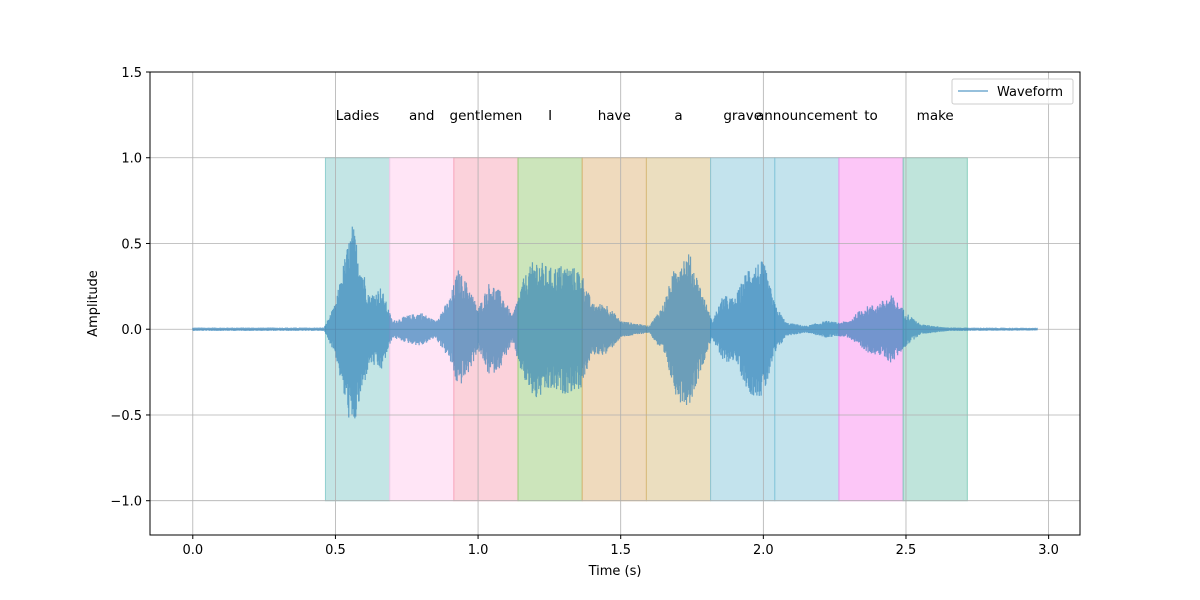 The height and width of the screenshot is (600, 1200). What do you see at coordinates (478, 550) in the screenshot?
I see `x-tick-label: 1.0` at bounding box center [478, 550].